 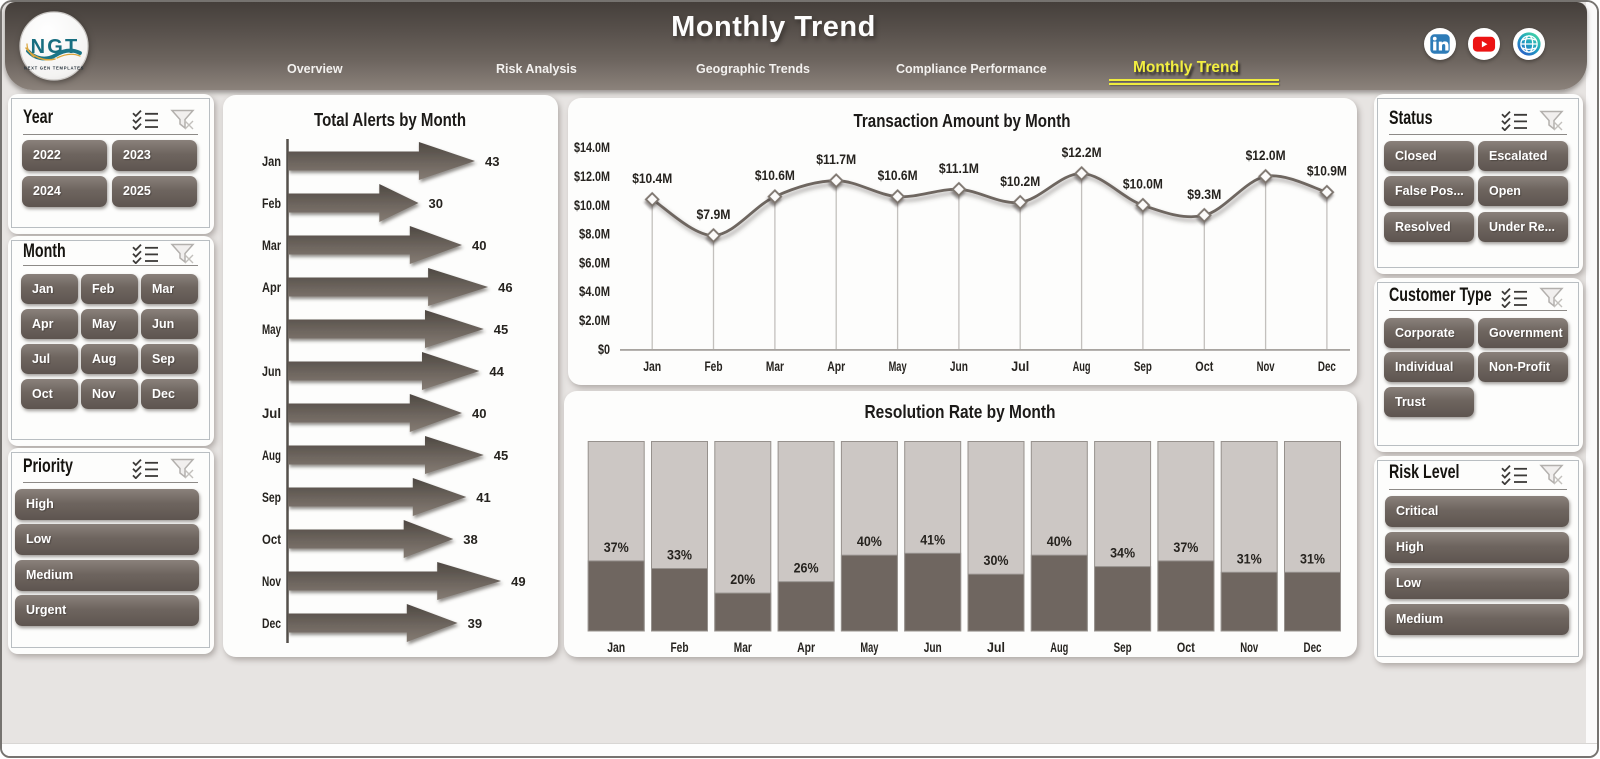 I want to click on svg-text: 41%, so click(x=932, y=539).